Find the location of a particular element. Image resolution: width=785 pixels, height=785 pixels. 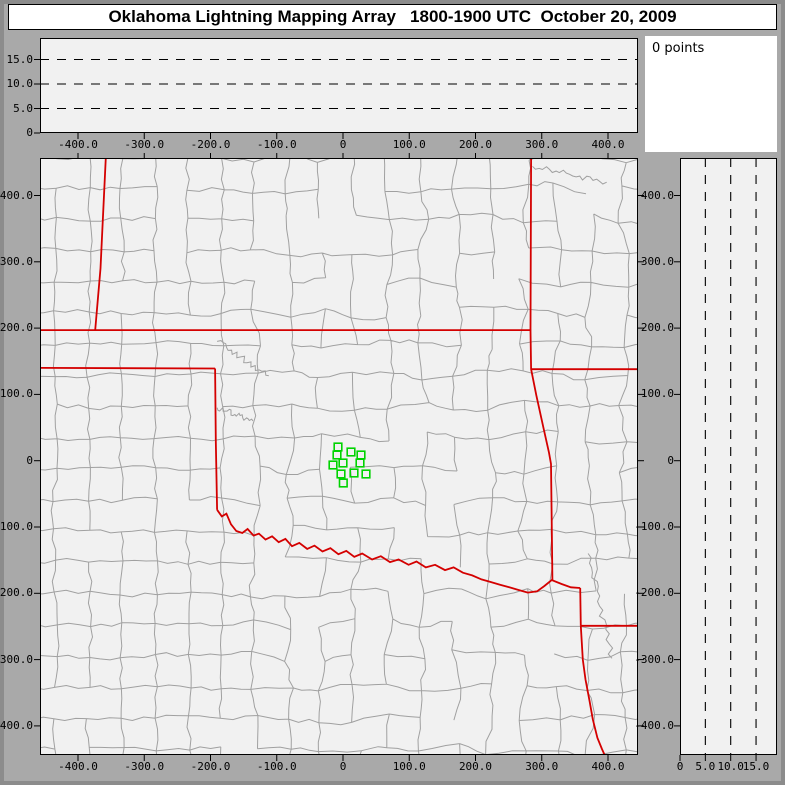

state-border-texas-oklahoma-100W is located at coordinates (216, 439).